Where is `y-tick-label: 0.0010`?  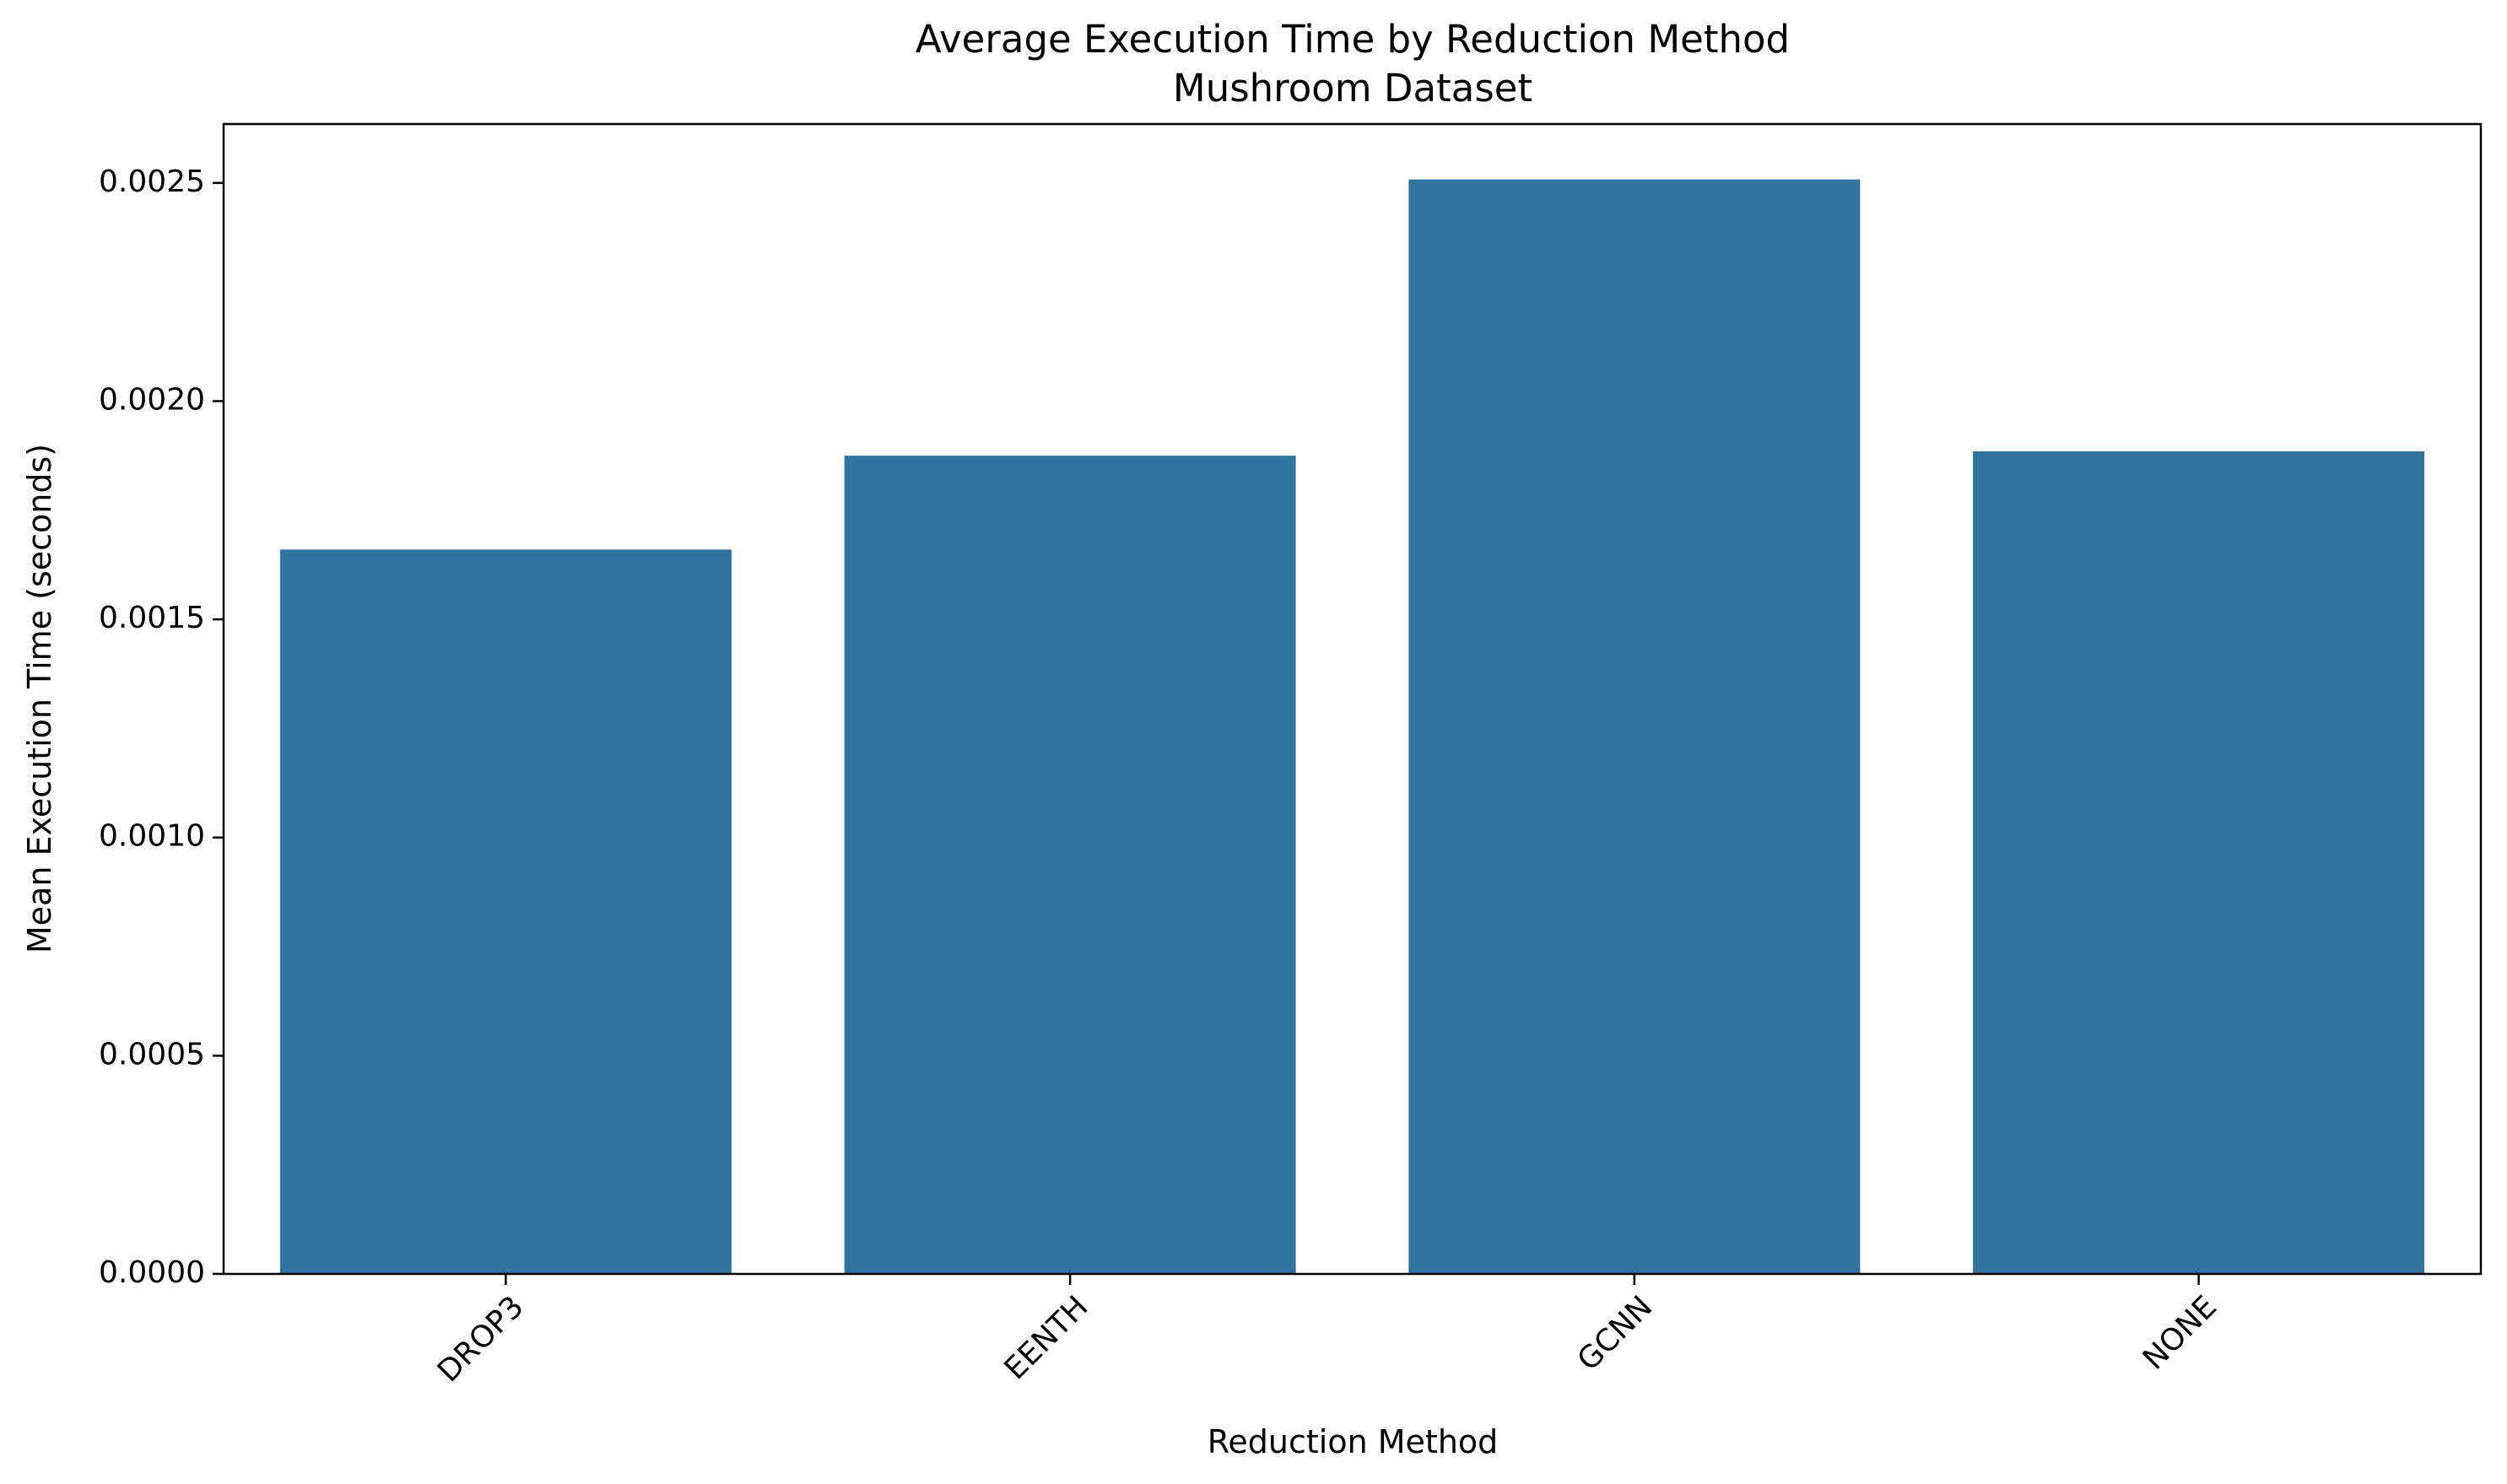
y-tick-label: 0.0010 is located at coordinates (152, 836).